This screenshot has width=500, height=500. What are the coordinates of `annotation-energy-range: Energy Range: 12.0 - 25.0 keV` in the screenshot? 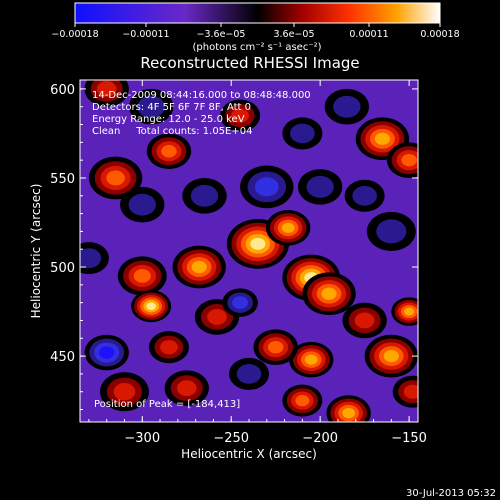 It's located at (168, 119).